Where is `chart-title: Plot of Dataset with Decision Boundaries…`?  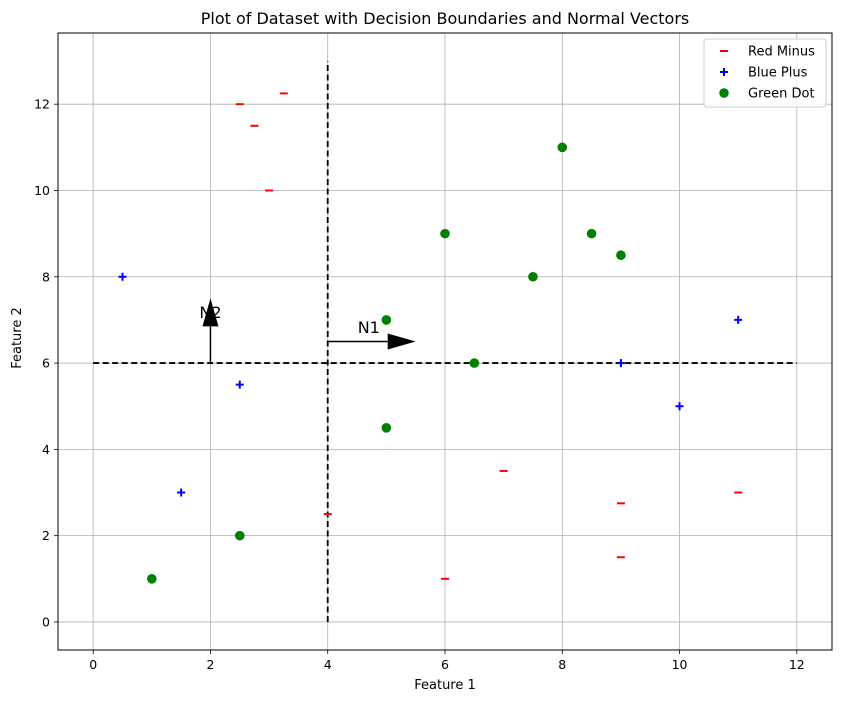 chart-title: Plot of Dataset with Decision Boundaries… is located at coordinates (445, 18).